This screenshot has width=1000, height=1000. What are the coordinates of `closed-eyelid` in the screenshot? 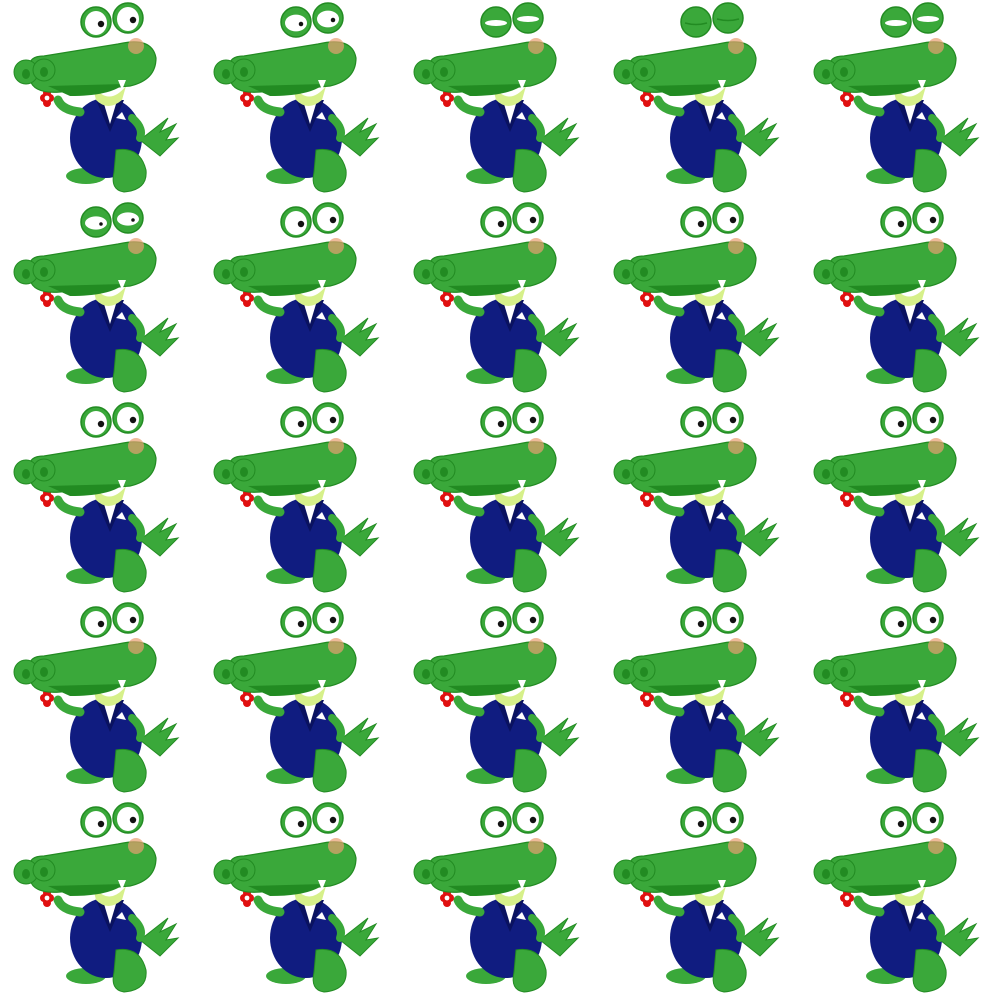 It's located at (696, 24).